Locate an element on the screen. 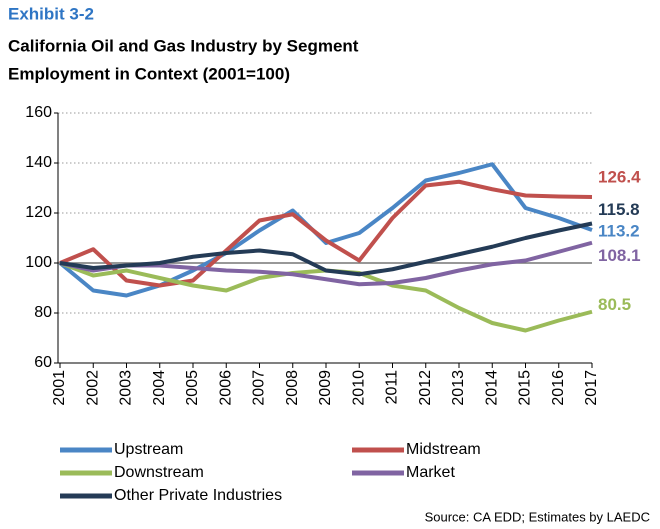  x-tick-label: 2002 is located at coordinates (92, 388).